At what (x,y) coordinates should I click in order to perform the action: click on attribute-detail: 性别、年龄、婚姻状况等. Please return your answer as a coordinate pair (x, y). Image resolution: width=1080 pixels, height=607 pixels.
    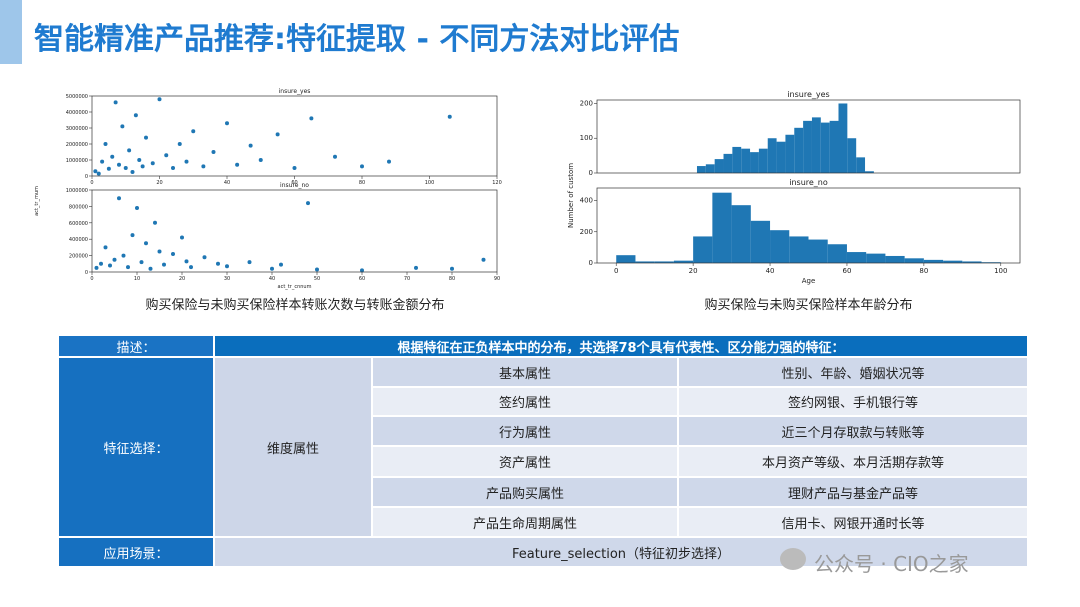
    Looking at the image, I should click on (853, 372).